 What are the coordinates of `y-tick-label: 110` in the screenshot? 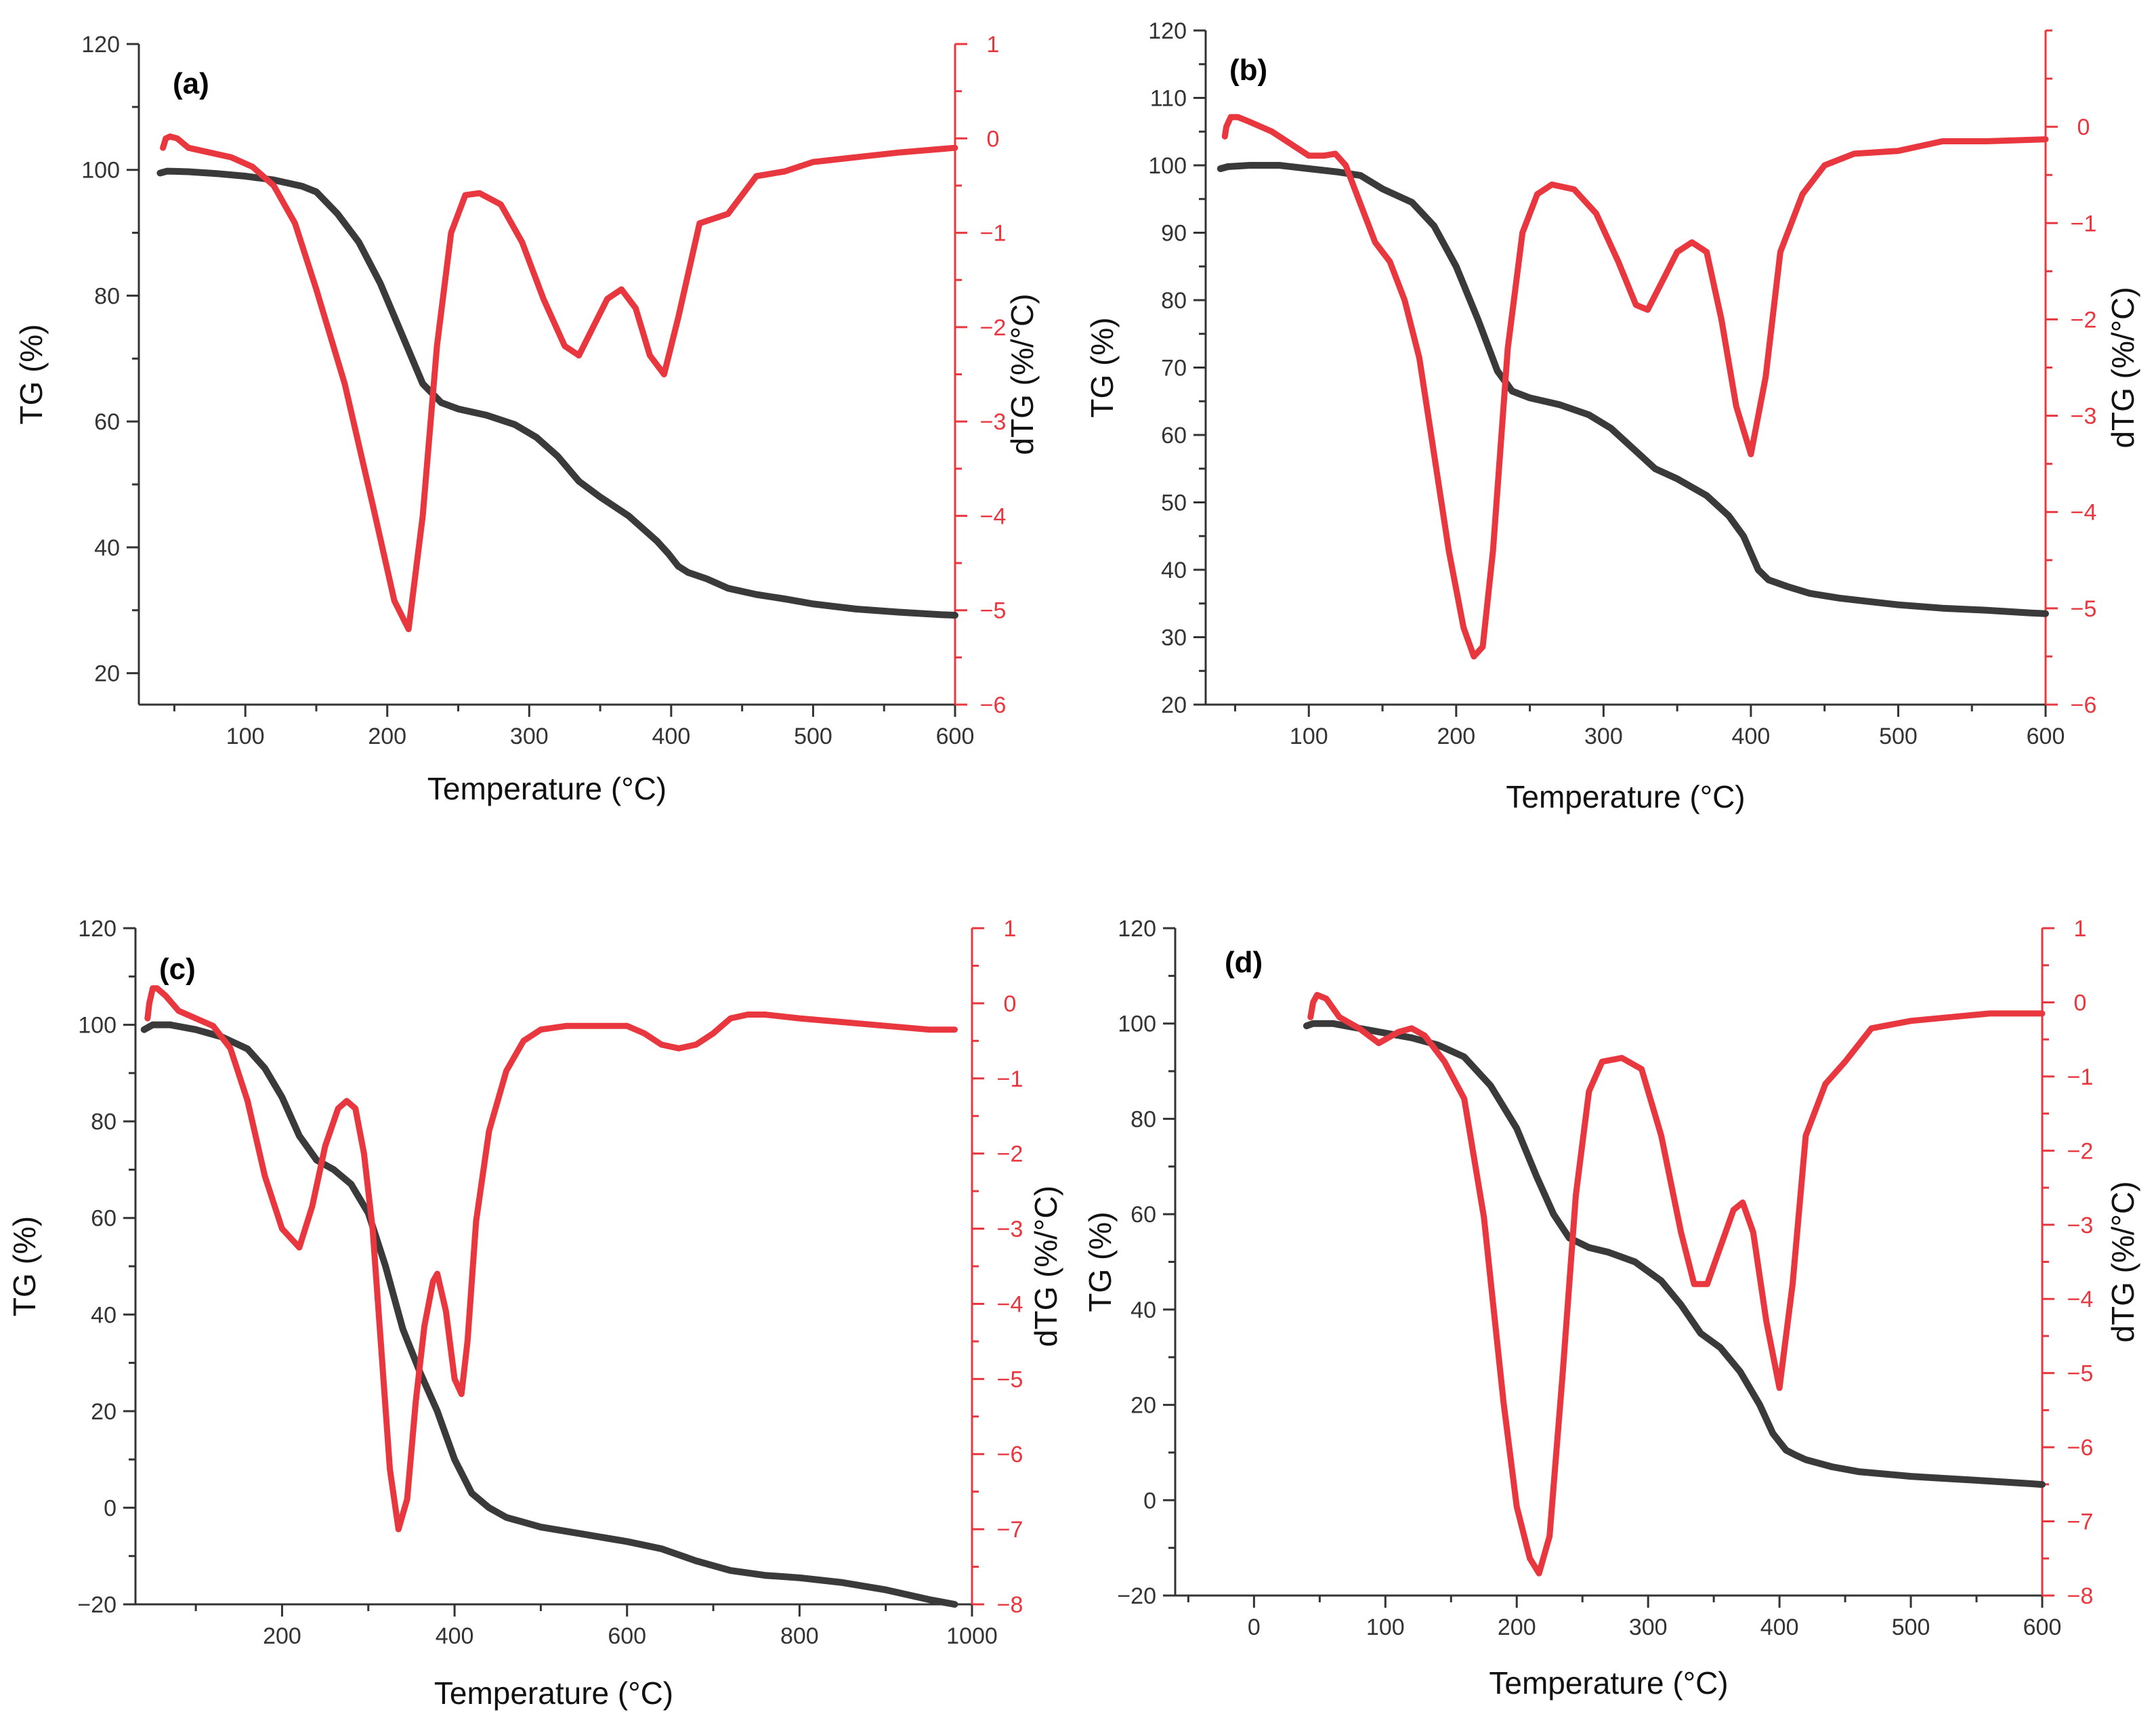 It's located at (1168, 99).